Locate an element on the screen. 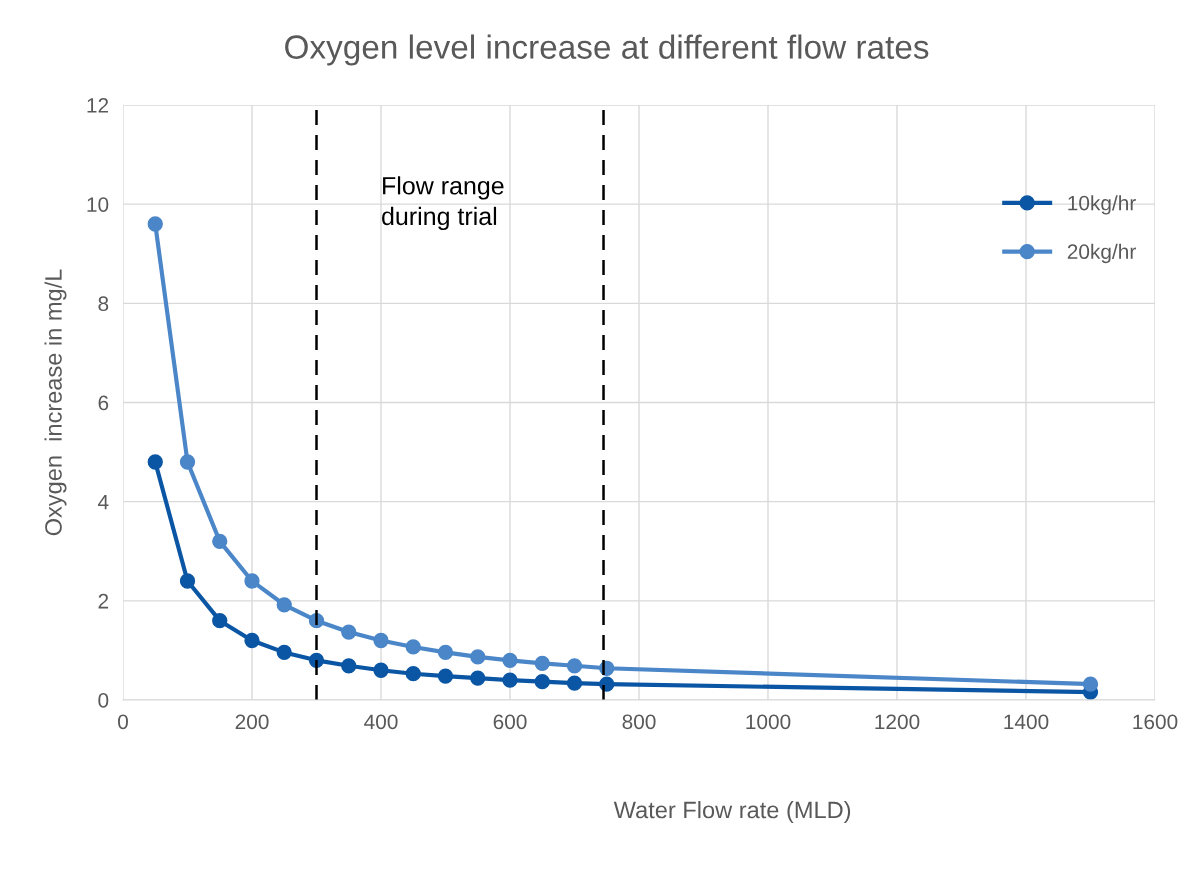 Image resolution: width=1201 pixels, height=875 pixels. legend-label: 20kg/hr is located at coordinates (1101, 253).